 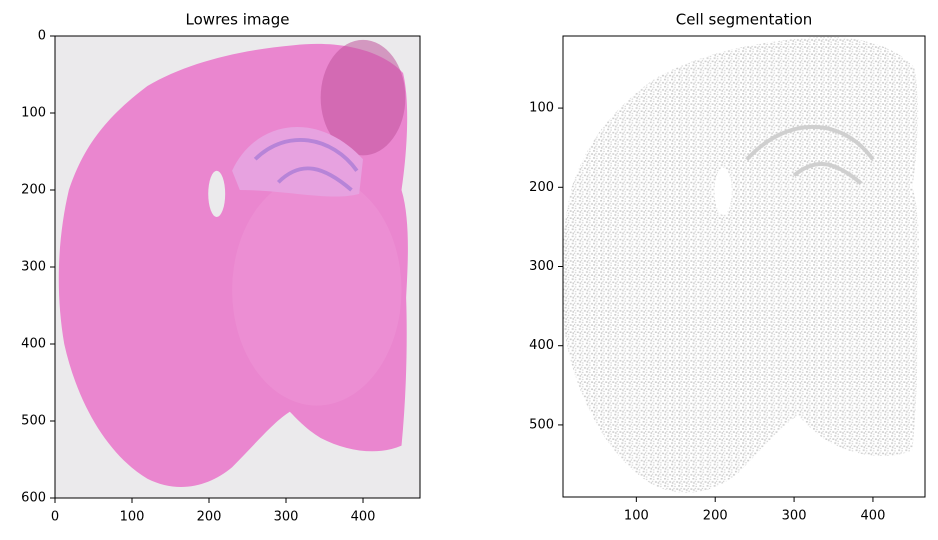 What do you see at coordinates (317, 290) in the screenshot?
I see `thalamus` at bounding box center [317, 290].